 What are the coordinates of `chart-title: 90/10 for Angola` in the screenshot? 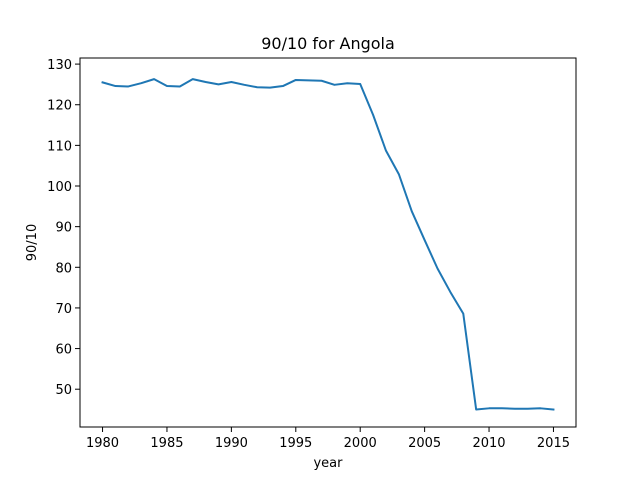 It's located at (328, 43).